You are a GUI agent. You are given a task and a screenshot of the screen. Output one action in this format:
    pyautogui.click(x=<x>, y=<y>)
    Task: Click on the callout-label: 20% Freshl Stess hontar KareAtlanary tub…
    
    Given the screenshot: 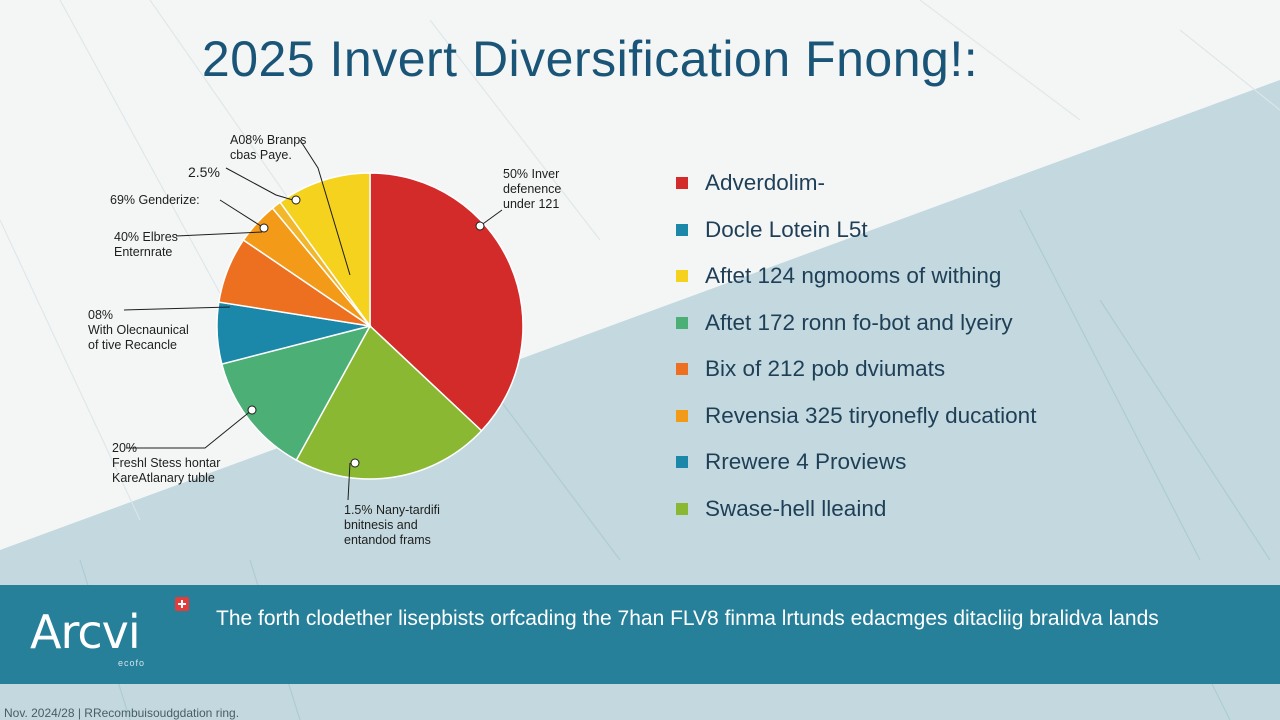 What is the action you would take?
    pyautogui.click(x=166, y=463)
    